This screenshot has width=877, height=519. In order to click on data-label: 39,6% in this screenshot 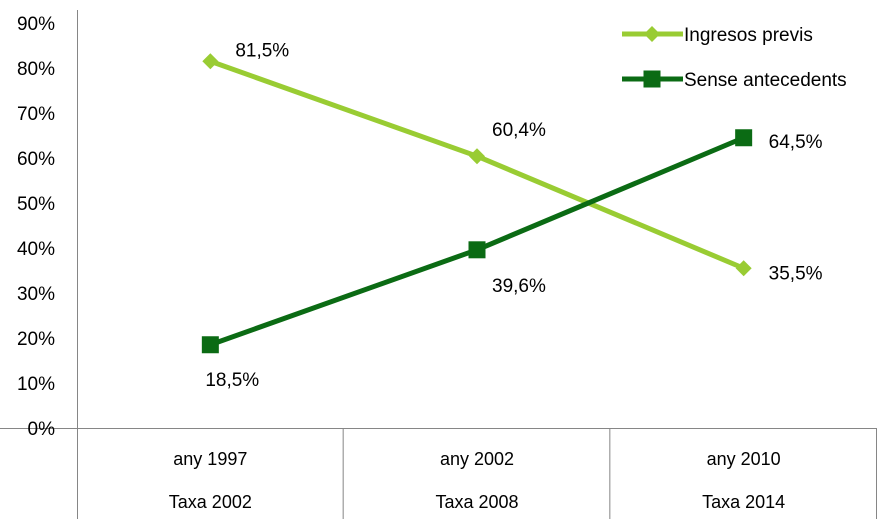, I will do `click(519, 286)`.